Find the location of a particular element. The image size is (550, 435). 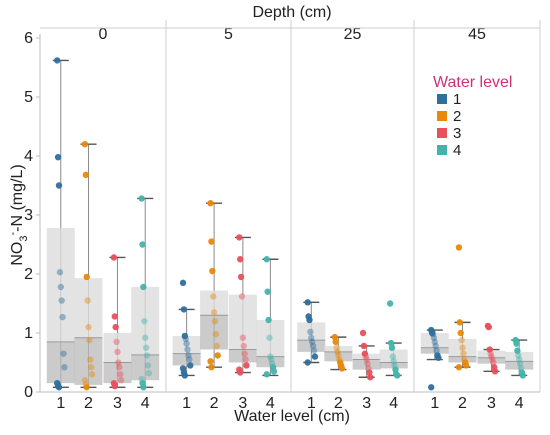

y-tick-label-6: 6 is located at coordinates (28, 38).